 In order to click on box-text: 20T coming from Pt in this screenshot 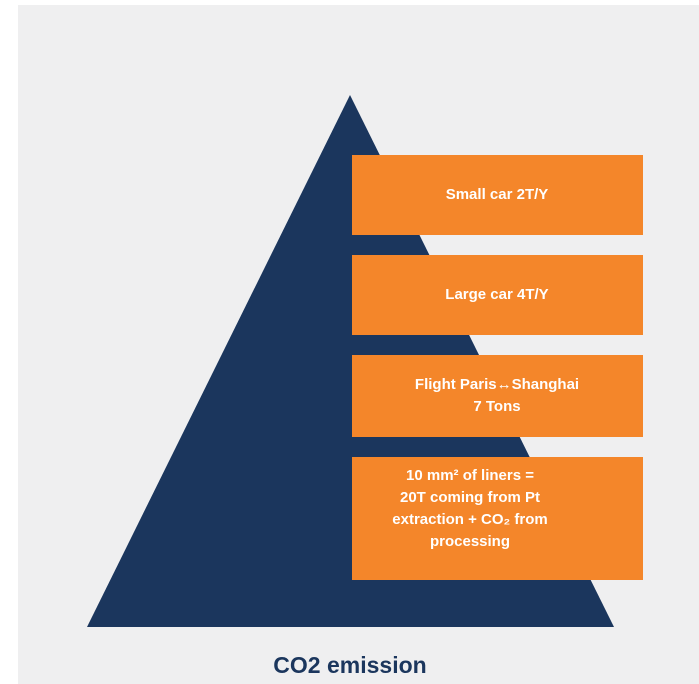, I will do `click(470, 497)`.